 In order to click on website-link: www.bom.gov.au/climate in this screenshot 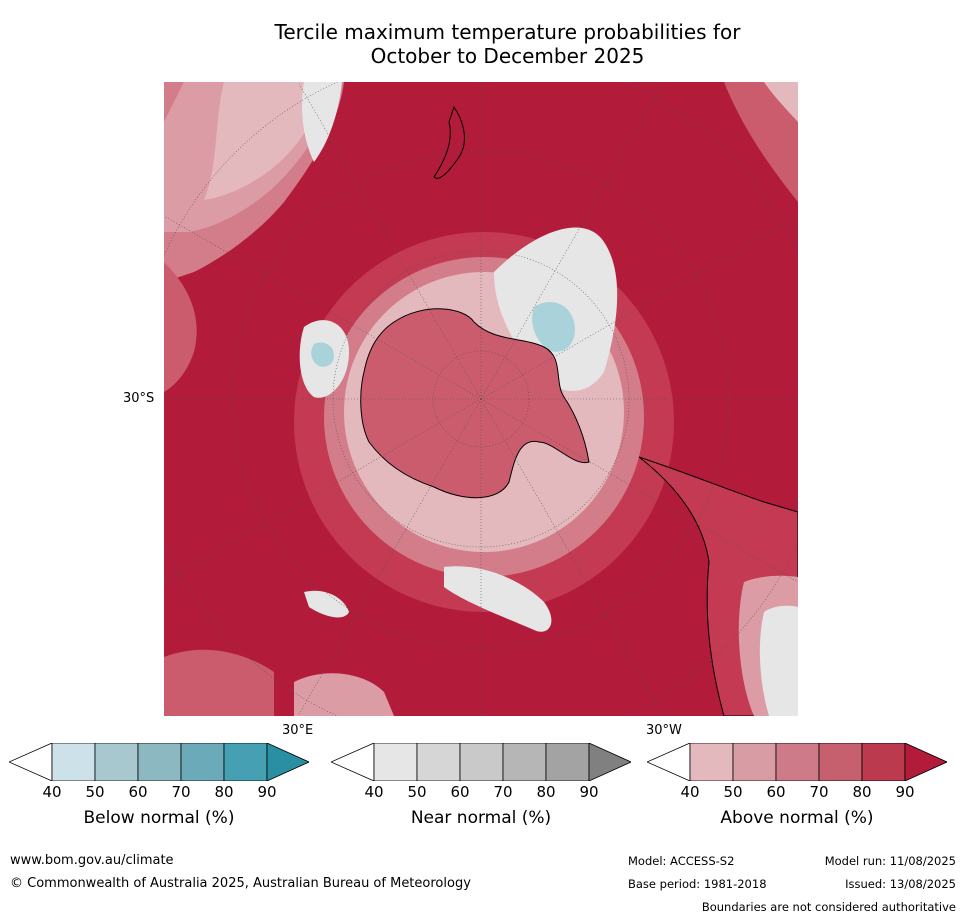, I will do `click(92, 860)`.